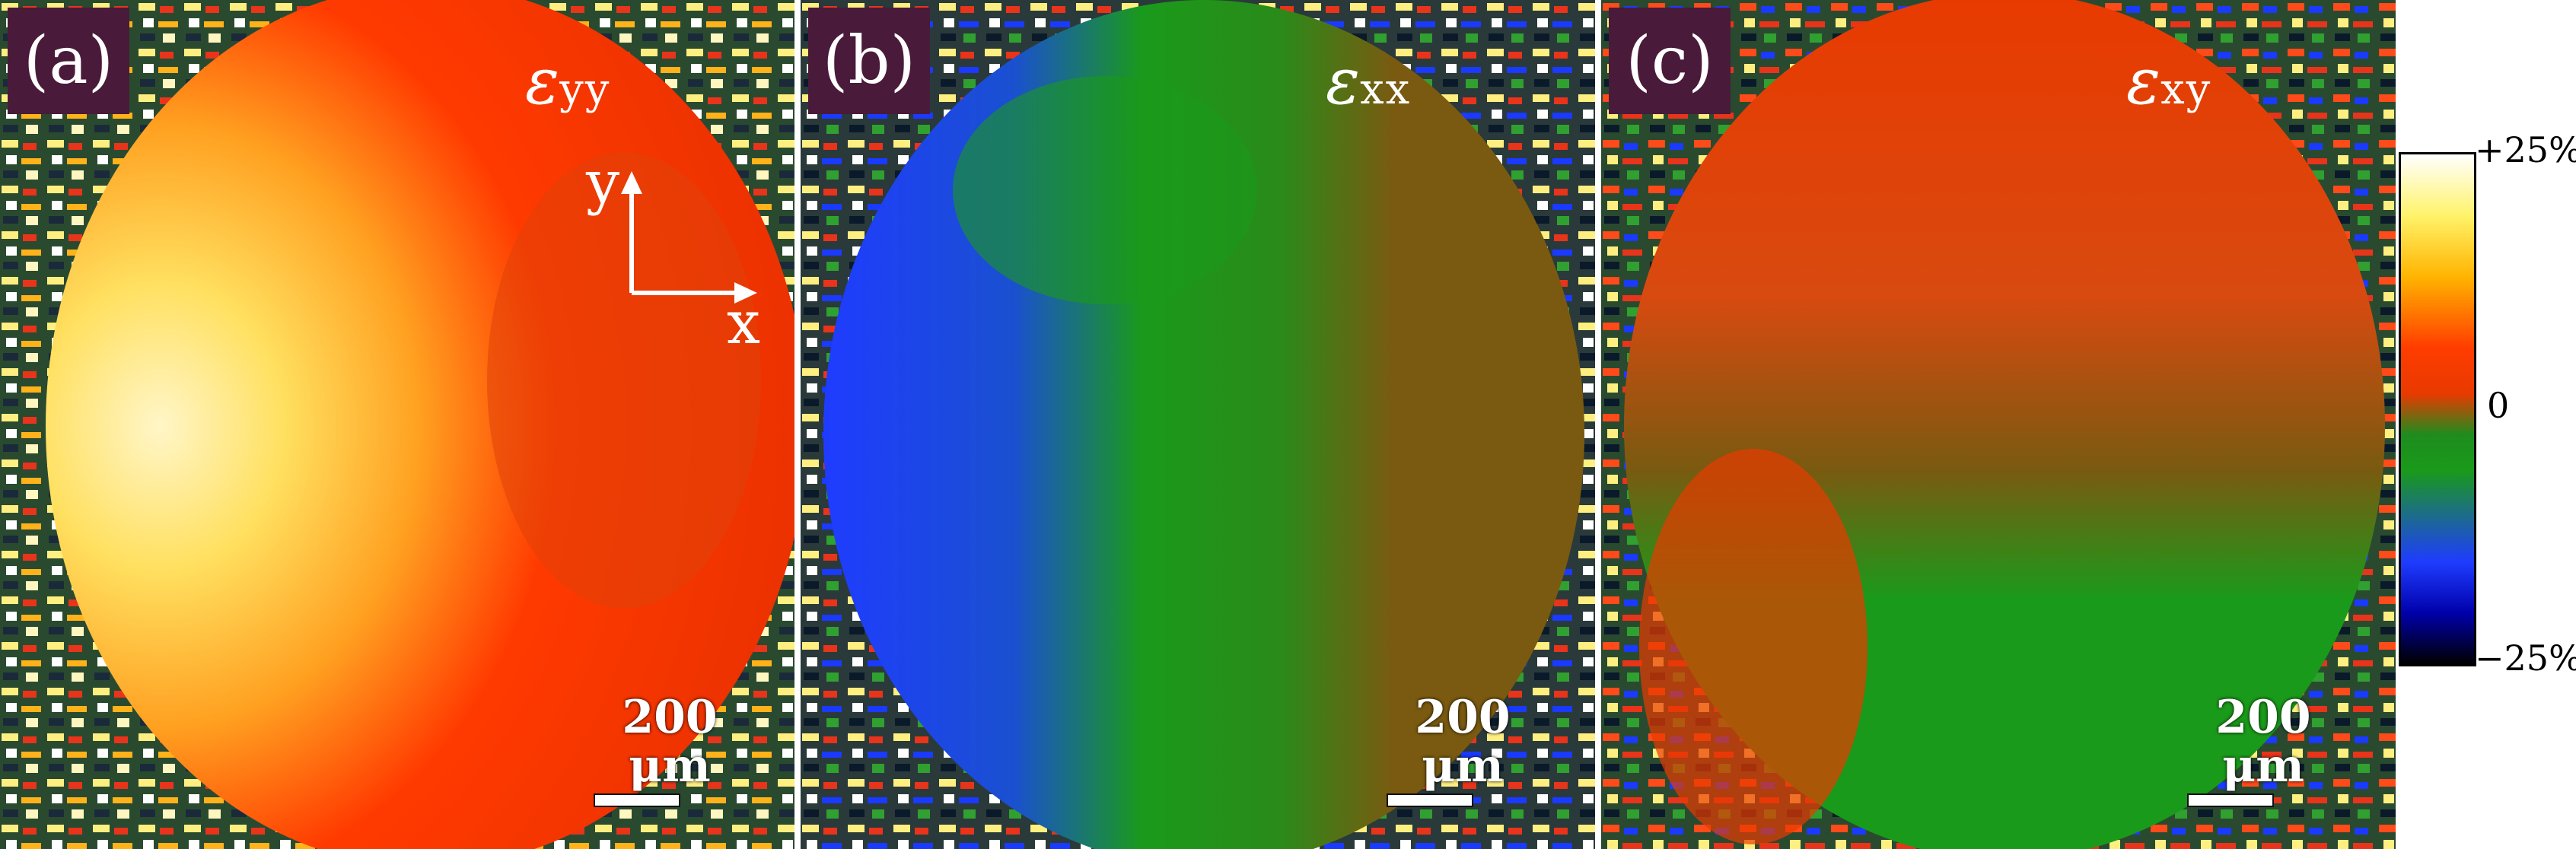 Image resolution: width=2576 pixels, height=849 pixels. I want to click on scale-bar-b: 200 μm, so click(1463, 750).